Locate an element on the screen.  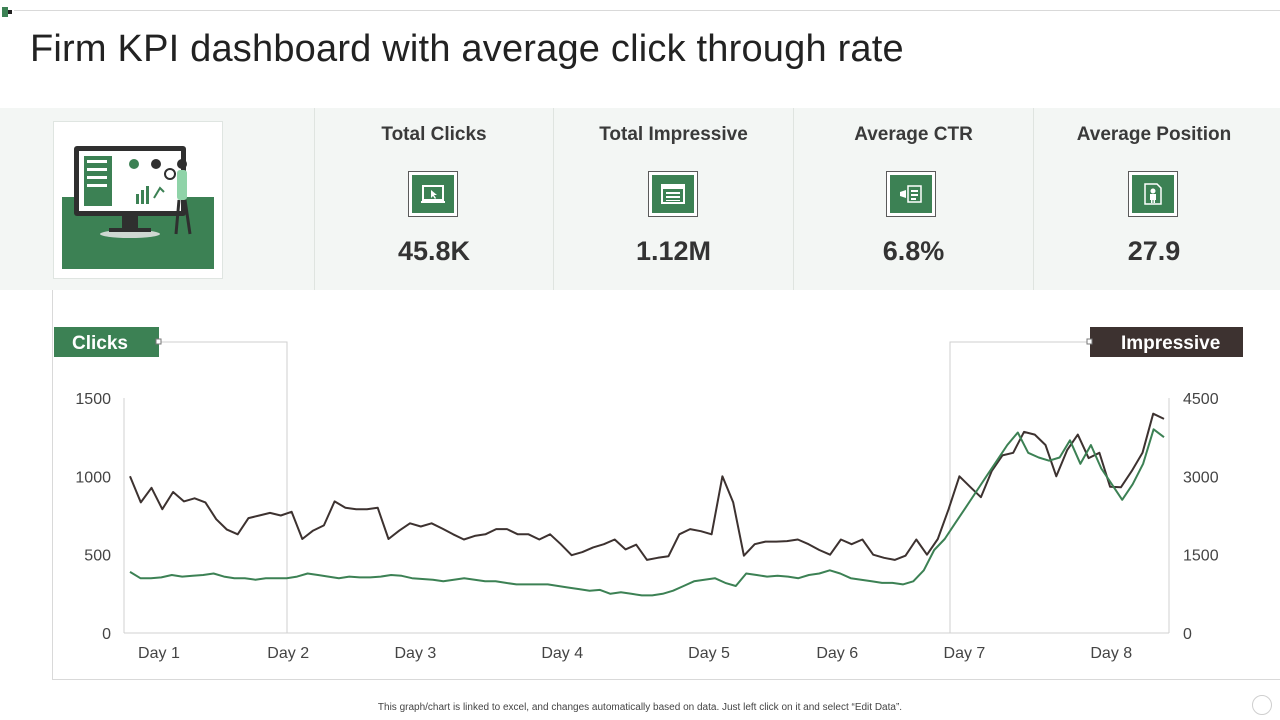
kpi-label: Total Clicks is located at coordinates (434, 134).